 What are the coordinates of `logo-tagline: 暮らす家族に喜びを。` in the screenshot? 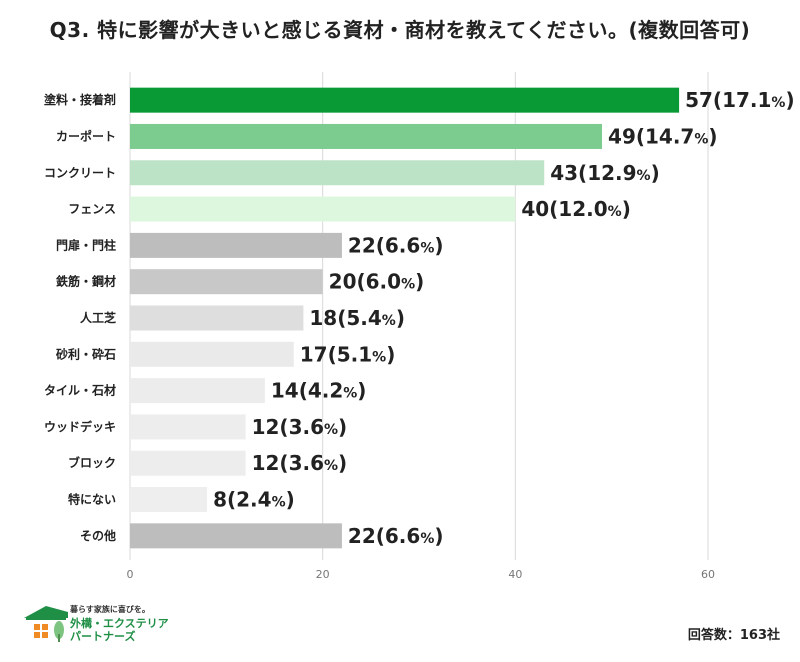 It's located at (110, 609).